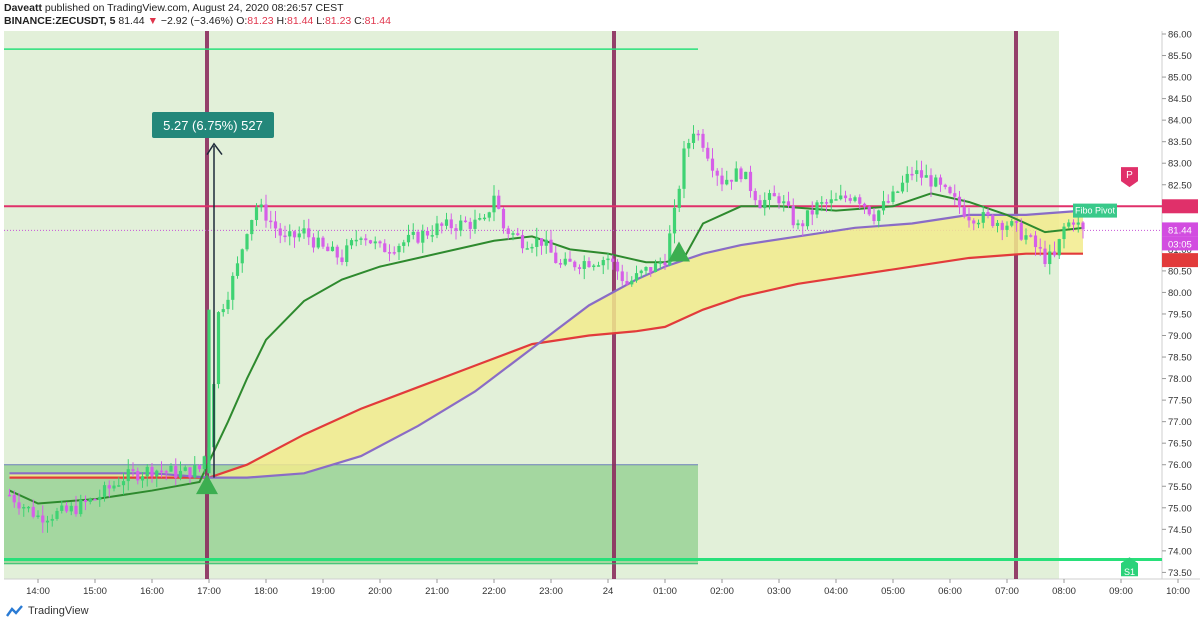  Describe the element at coordinates (131, 21) in the screenshot. I see `last-price: 81.44` at that location.